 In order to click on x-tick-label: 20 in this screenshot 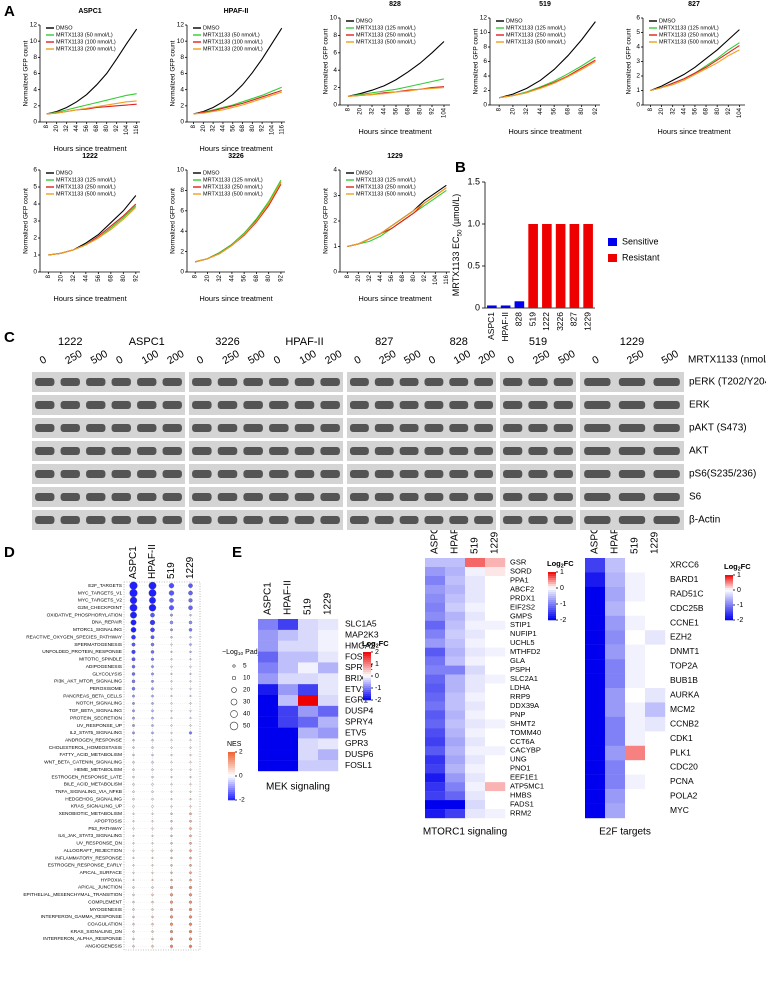, I will do `click(57, 127)`.